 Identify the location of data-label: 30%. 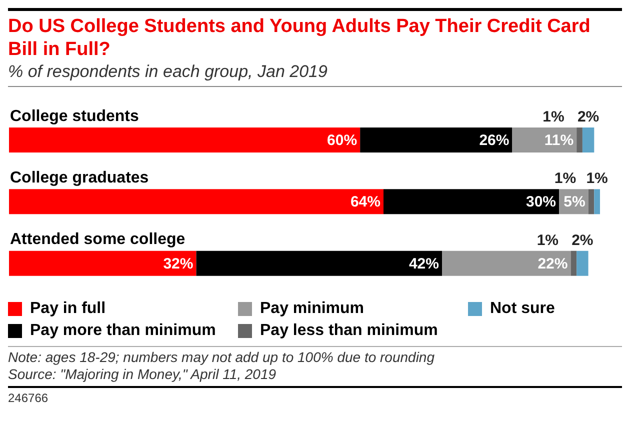
(541, 202).